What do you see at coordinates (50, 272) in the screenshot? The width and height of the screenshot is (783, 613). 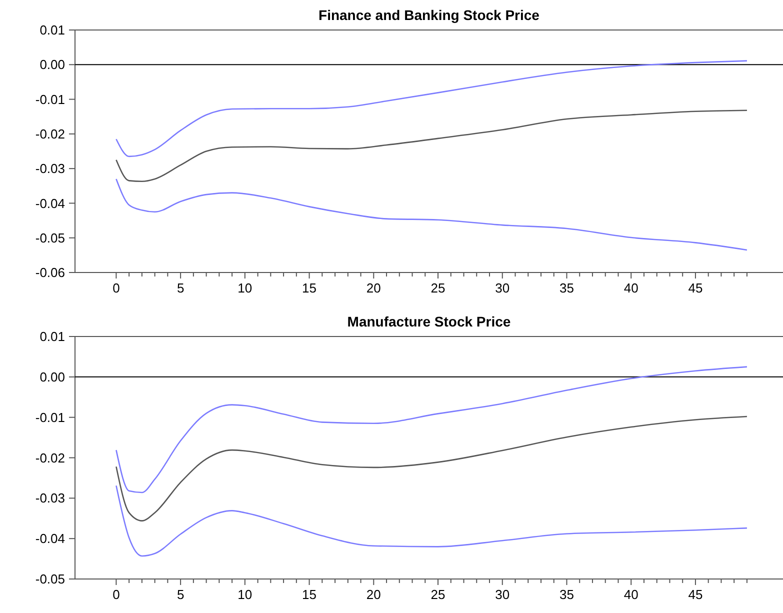 I see `y-tick-label: -0.06` at bounding box center [50, 272].